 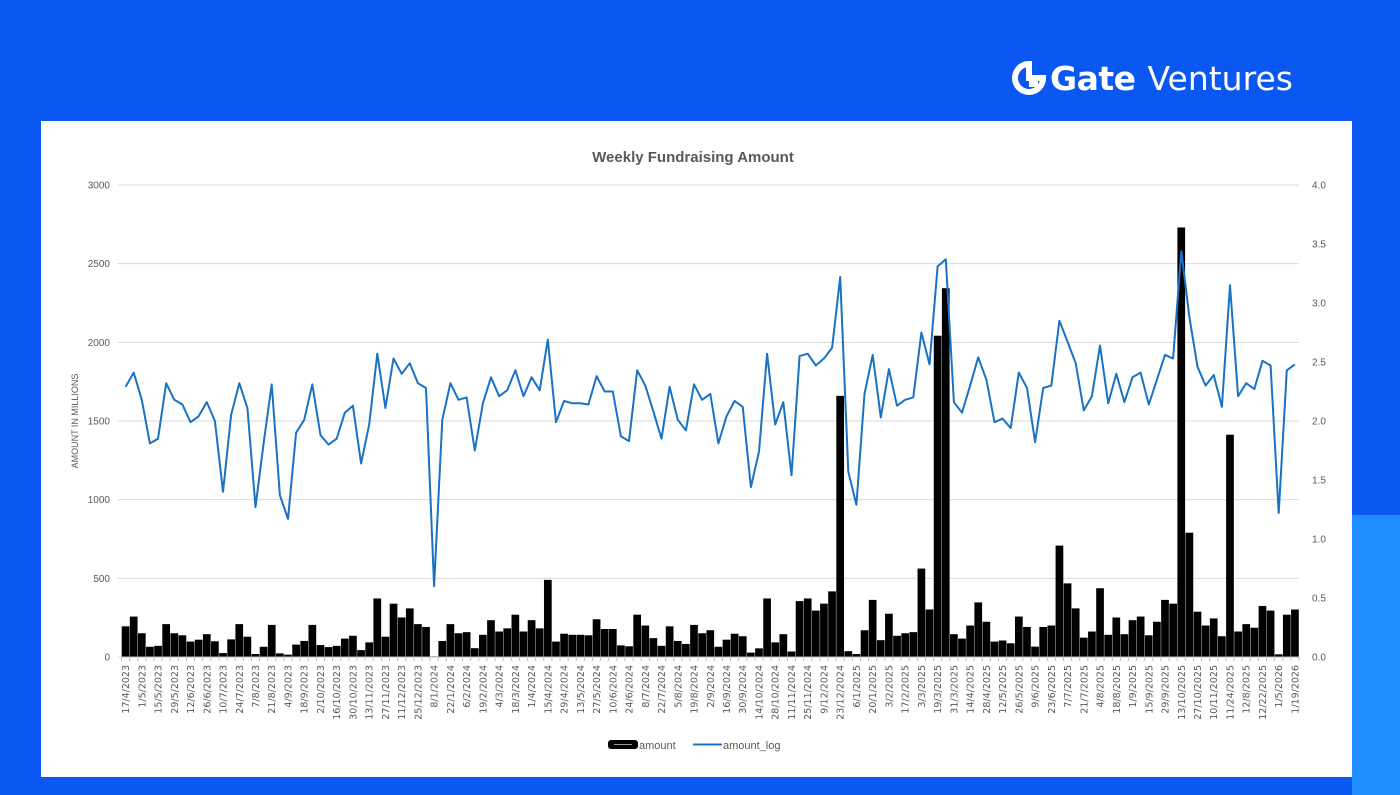 I want to click on x-tick-label: 4/8/2025, so click(x=1101, y=686).